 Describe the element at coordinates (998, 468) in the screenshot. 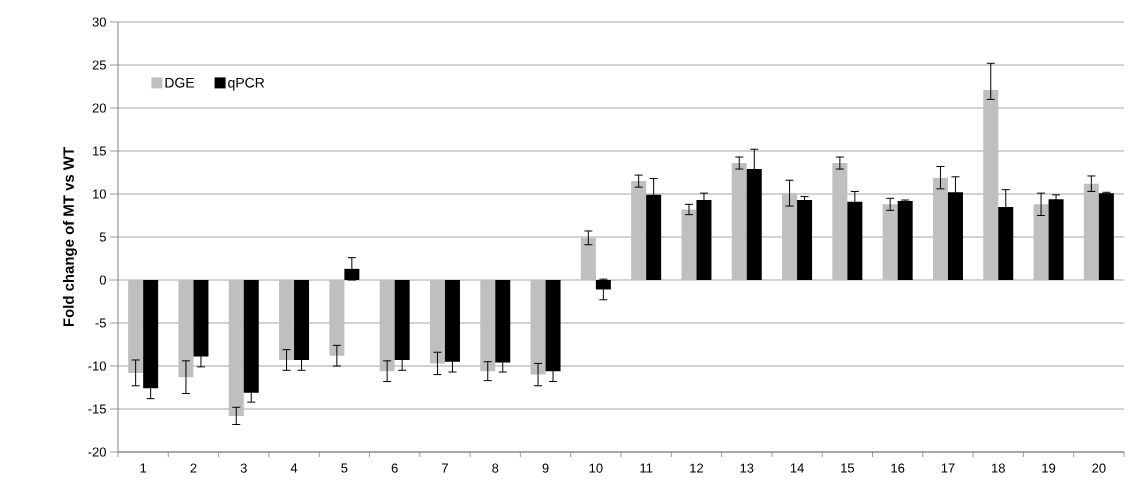

I see `x-tick-label: 18` at that location.